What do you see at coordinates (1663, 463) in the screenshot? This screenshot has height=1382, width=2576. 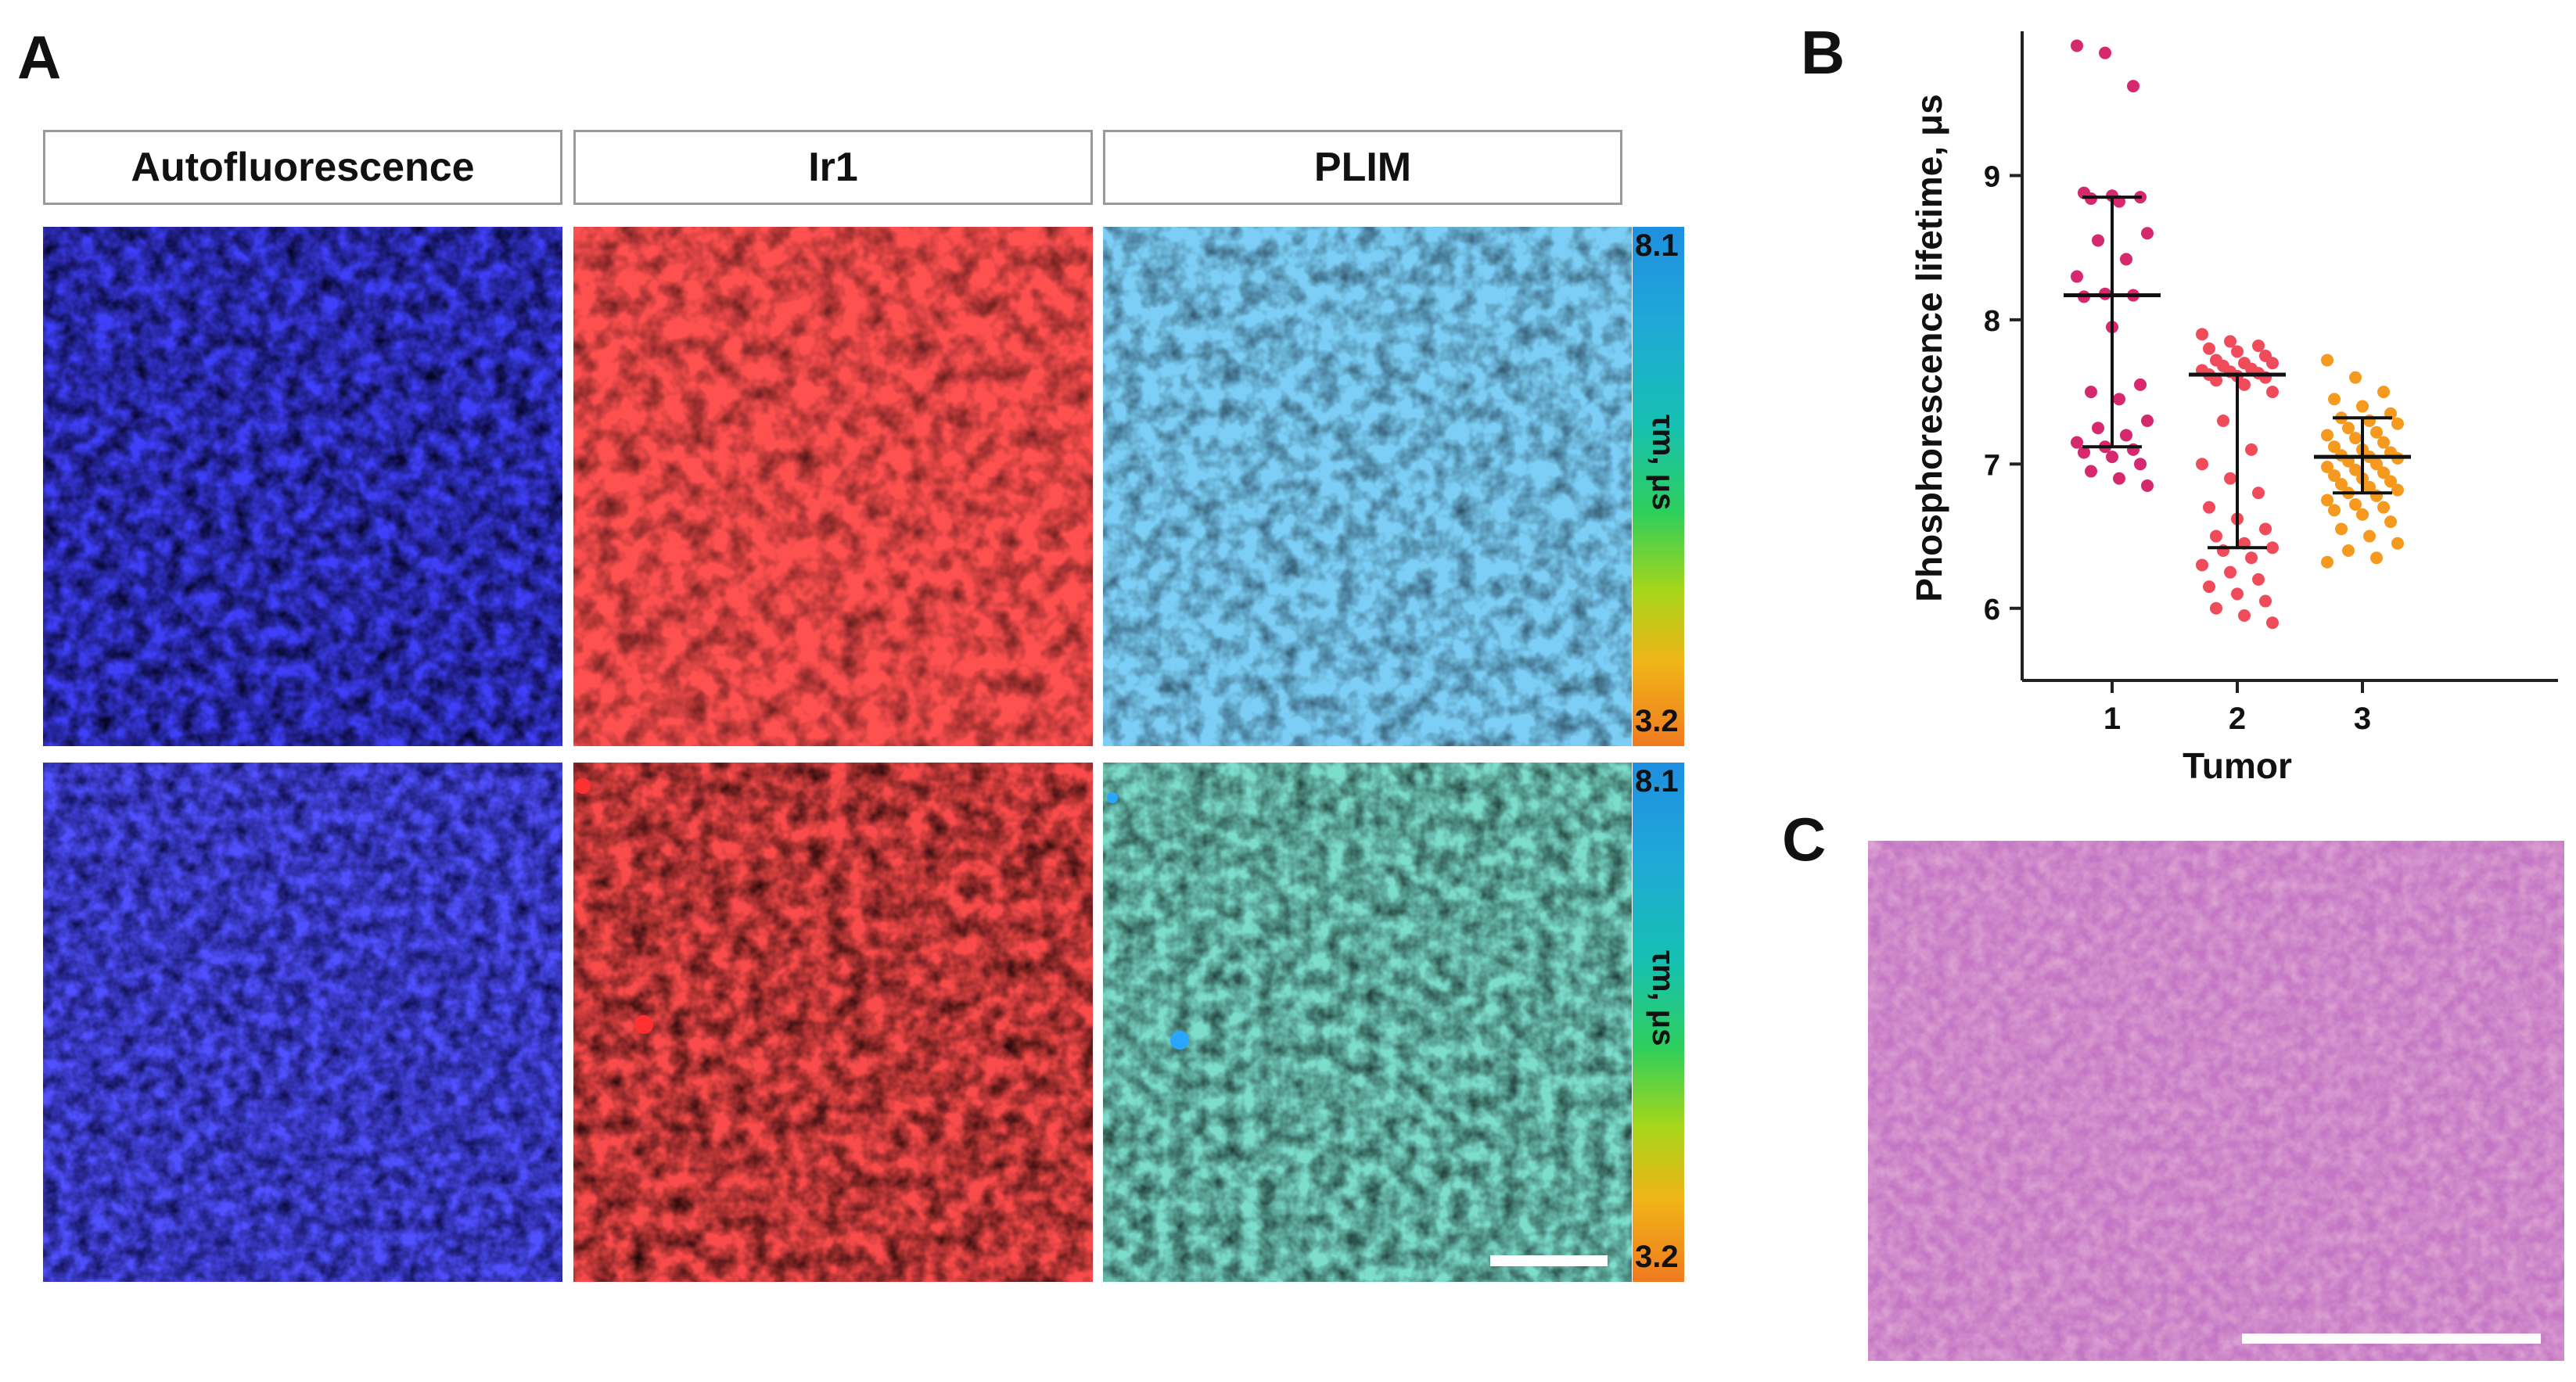 I see `colorbar-top-axis-label: τm, μs` at bounding box center [1663, 463].